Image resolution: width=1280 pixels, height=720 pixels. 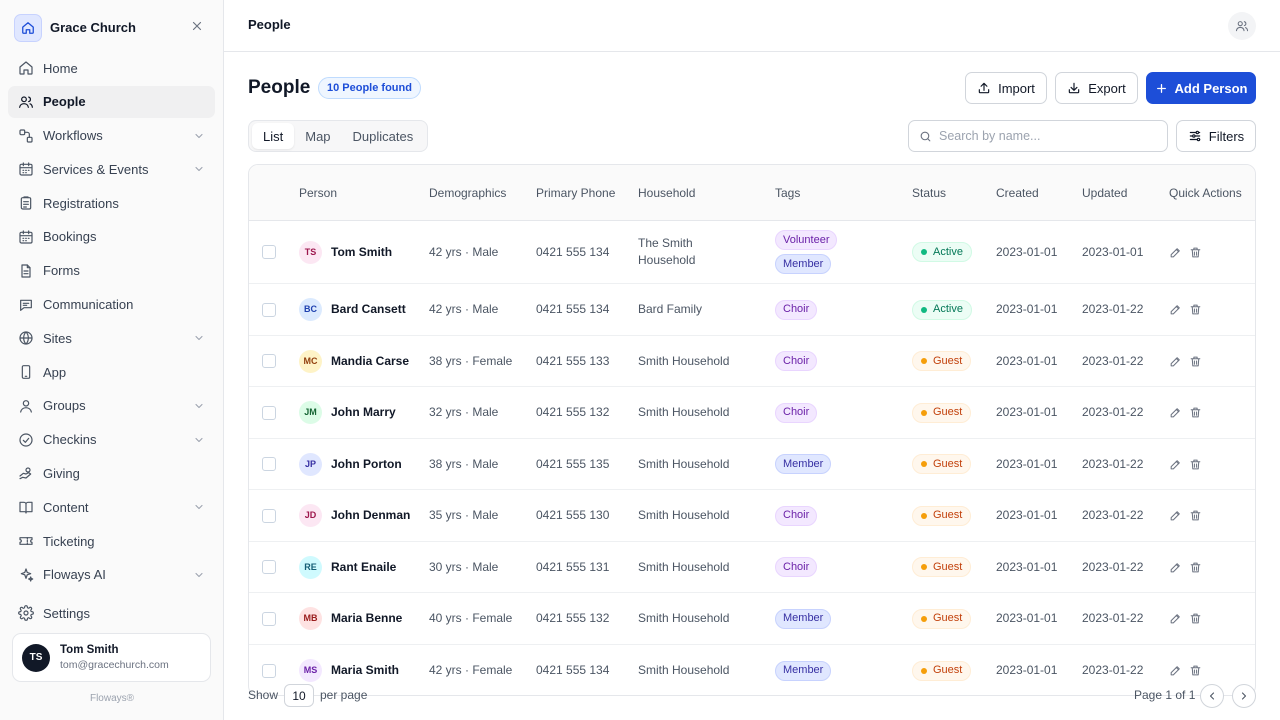 I want to click on sidebar-item-workflows: Workflows, so click(x=111, y=136).